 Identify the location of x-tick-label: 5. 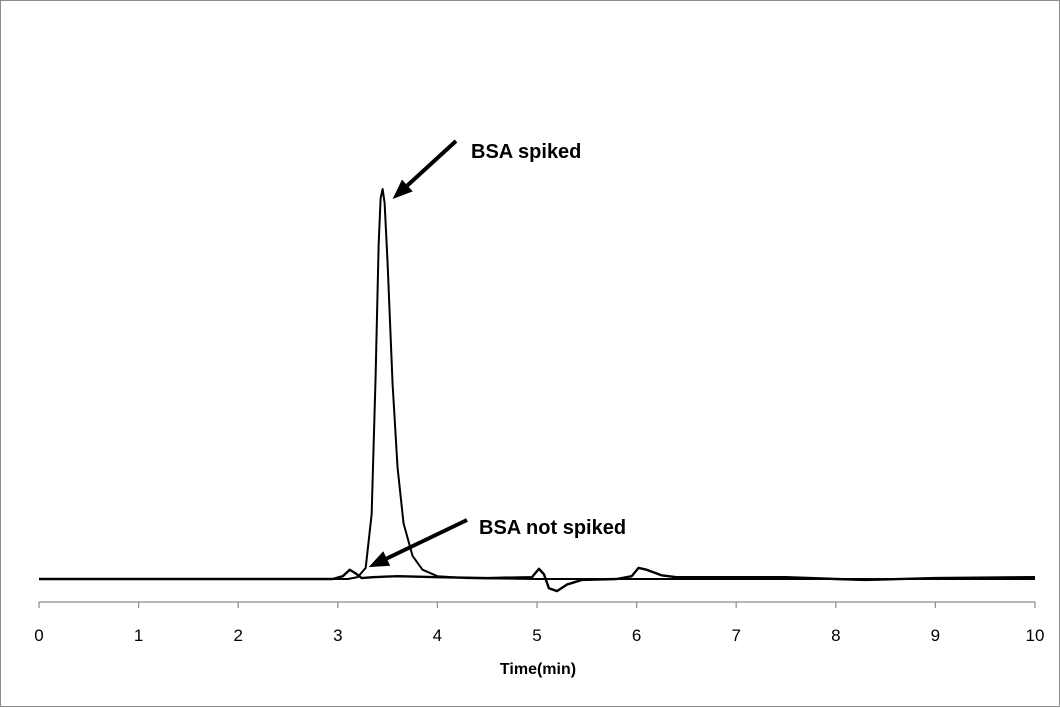
(536, 635).